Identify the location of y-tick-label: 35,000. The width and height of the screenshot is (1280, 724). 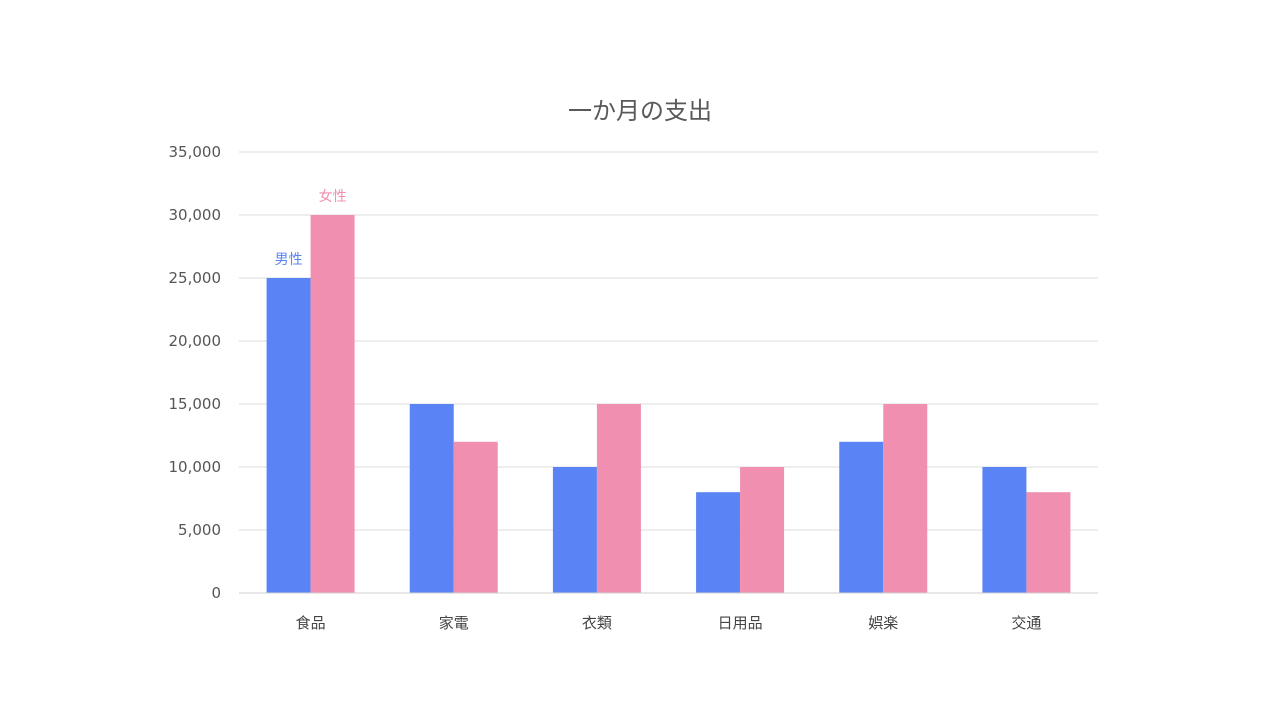
(195, 152).